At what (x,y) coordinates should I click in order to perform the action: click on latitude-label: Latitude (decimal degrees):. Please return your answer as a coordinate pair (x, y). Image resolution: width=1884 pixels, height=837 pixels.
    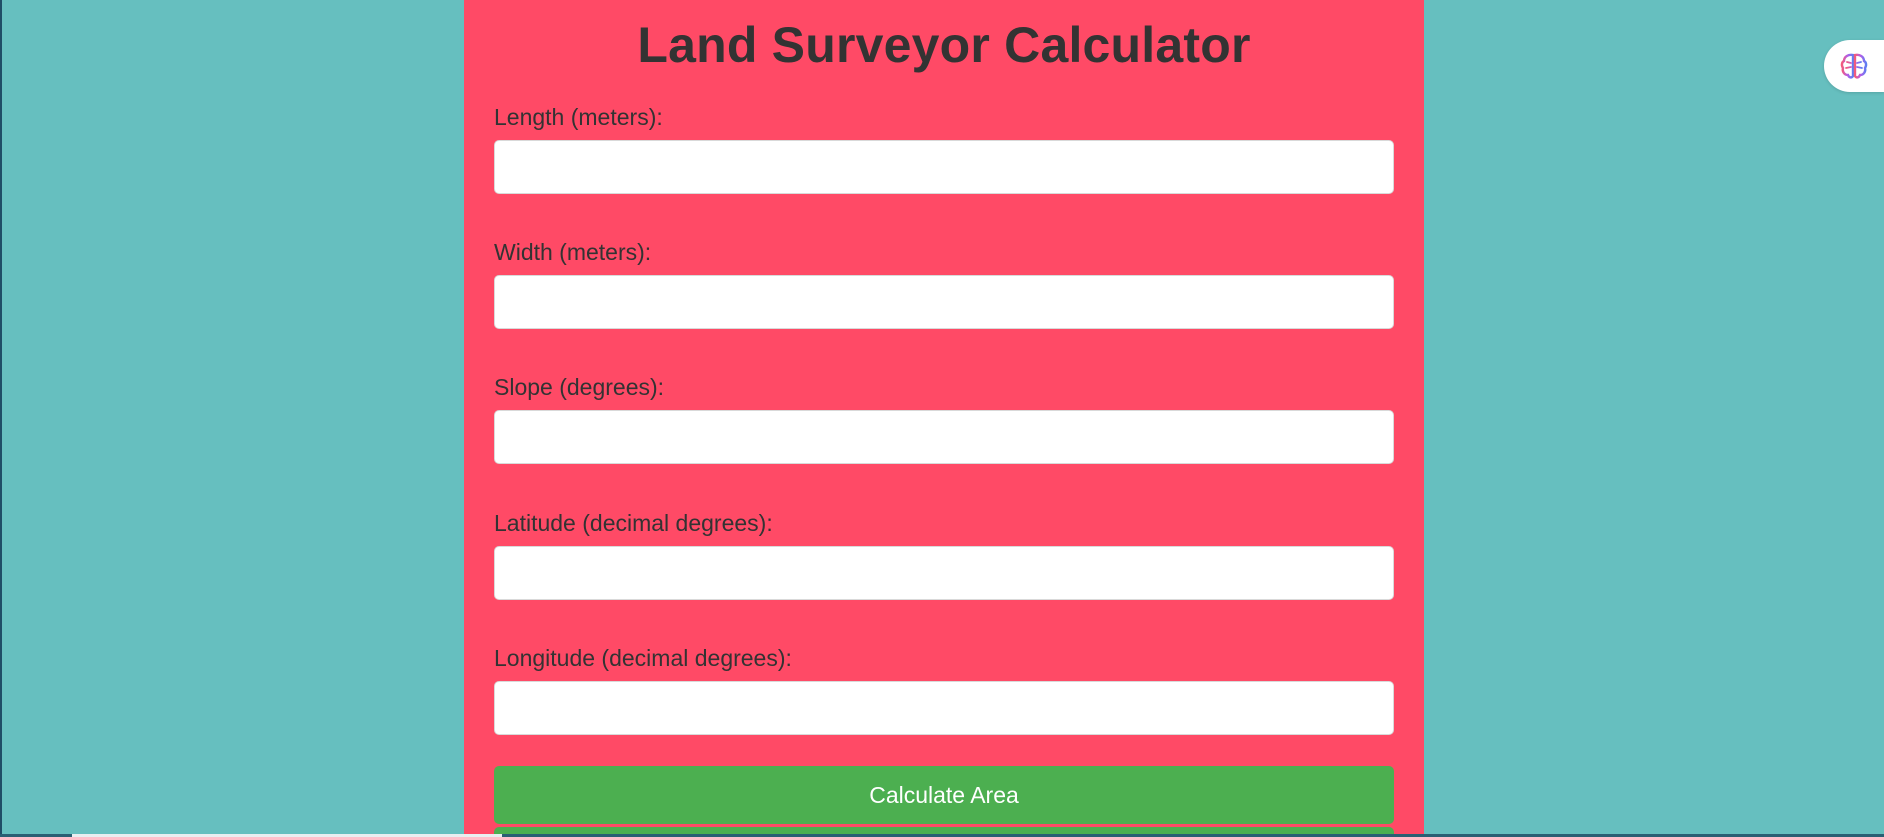
    Looking at the image, I should click on (633, 523).